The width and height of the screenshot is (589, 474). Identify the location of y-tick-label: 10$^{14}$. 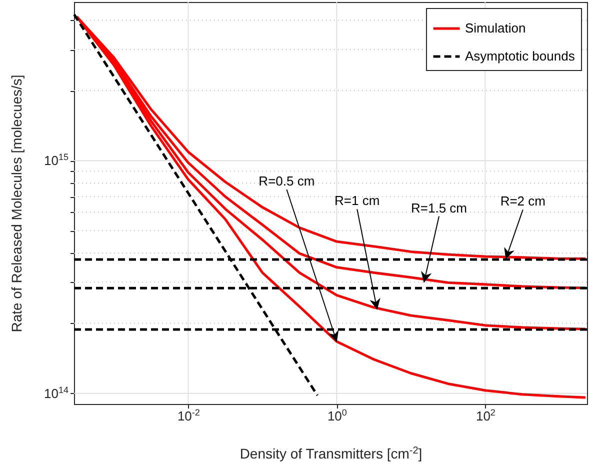
(56, 392).